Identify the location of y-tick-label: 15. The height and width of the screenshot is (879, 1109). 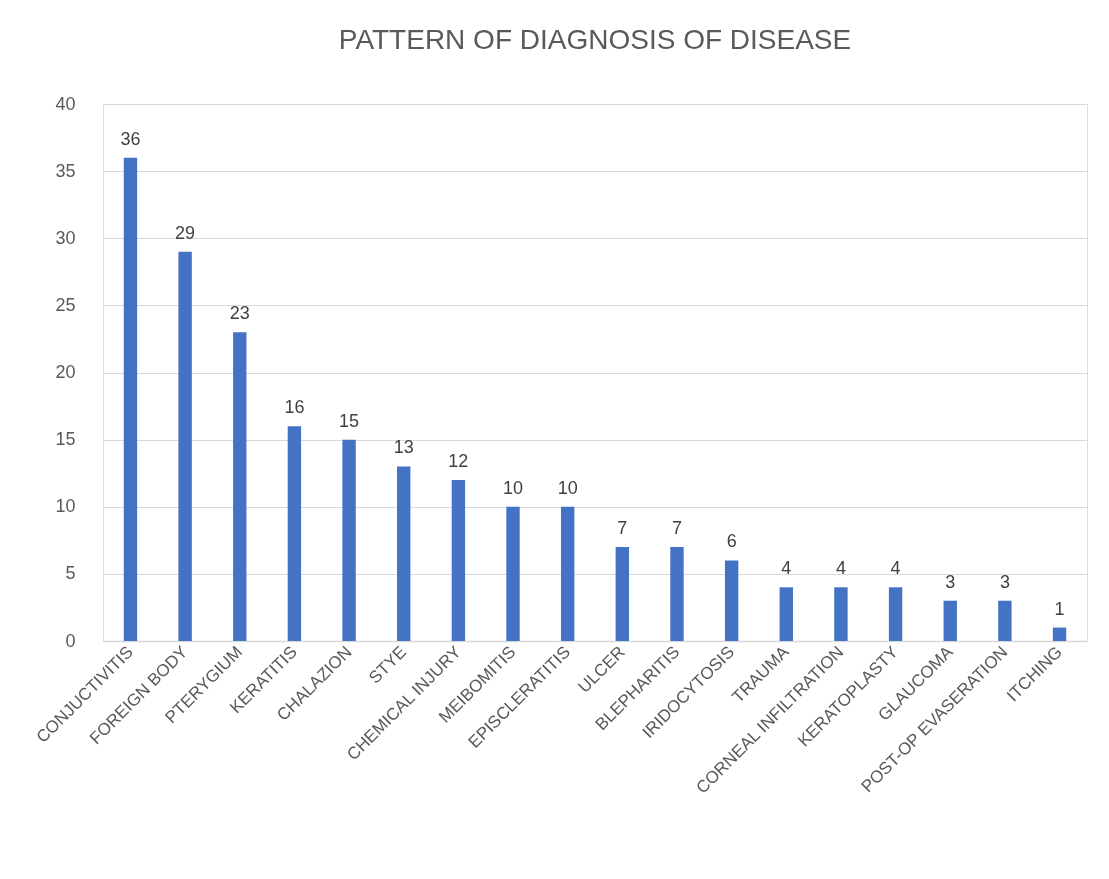
(65, 439).